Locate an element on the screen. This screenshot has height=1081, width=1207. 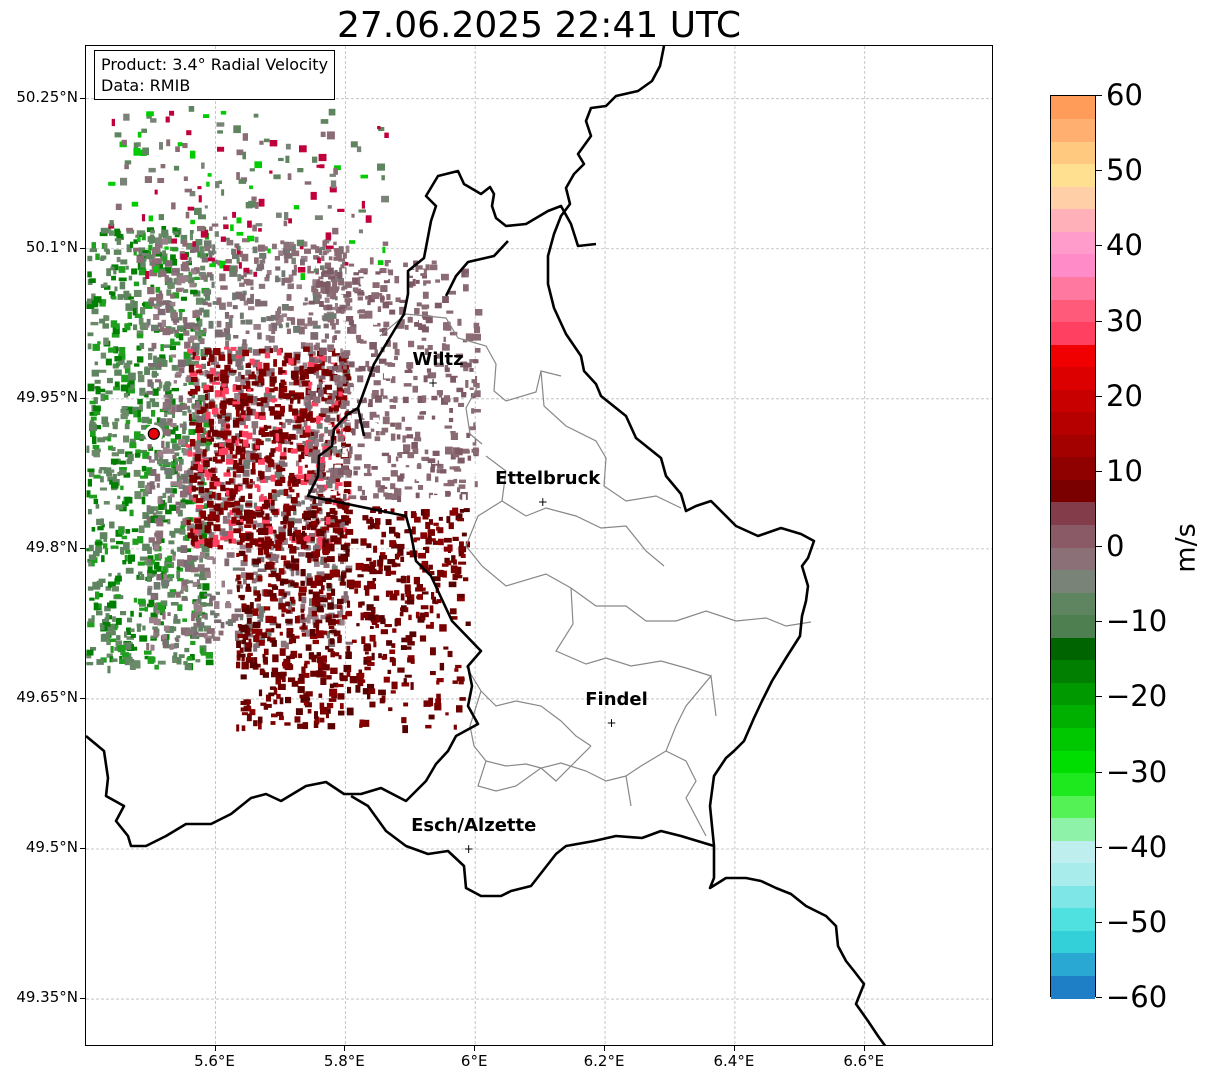
lat-tick-label: 50.1°N is located at coordinates (51, 246).